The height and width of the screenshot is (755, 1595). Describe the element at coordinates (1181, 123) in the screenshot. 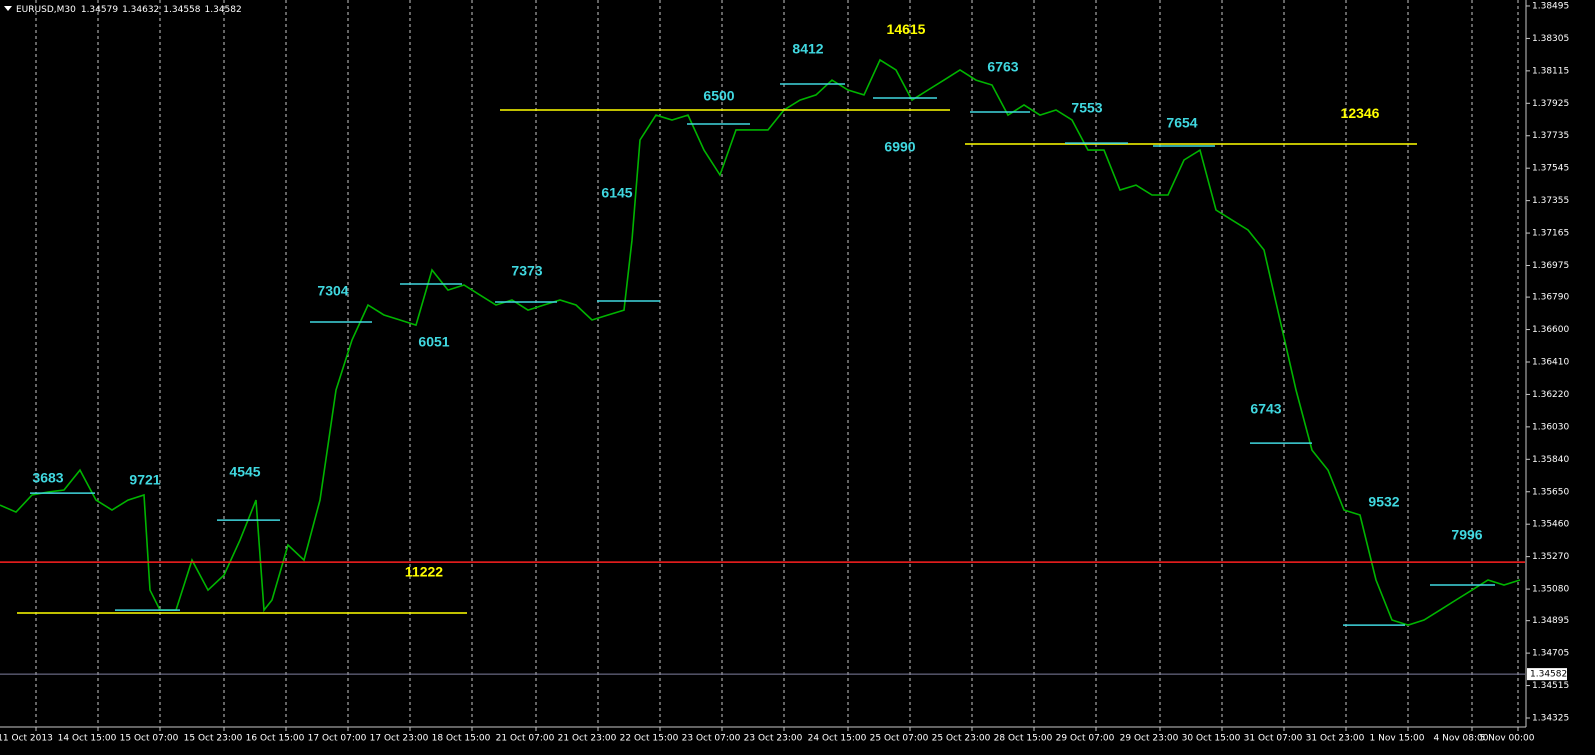

I see `level-label: 7654` at that location.